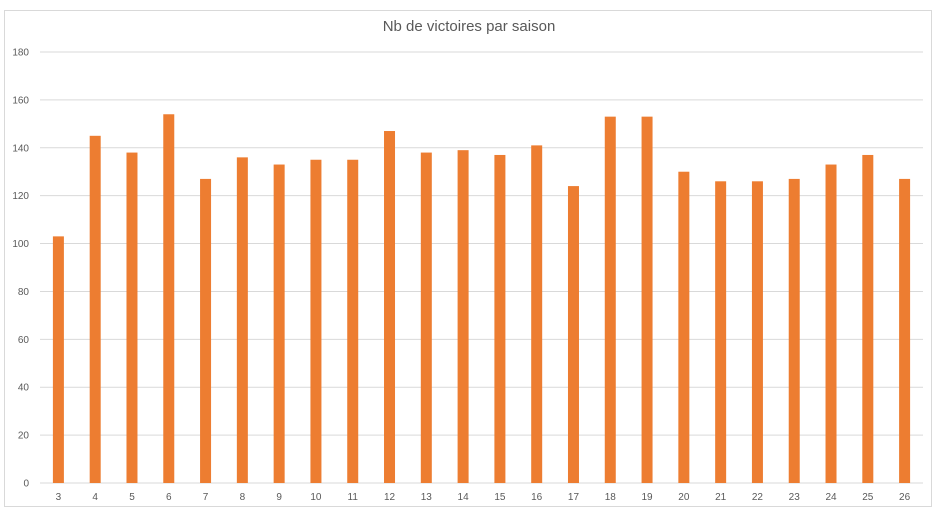 This screenshot has height=513, width=938. I want to click on y-tick-label: 140, so click(20, 148).